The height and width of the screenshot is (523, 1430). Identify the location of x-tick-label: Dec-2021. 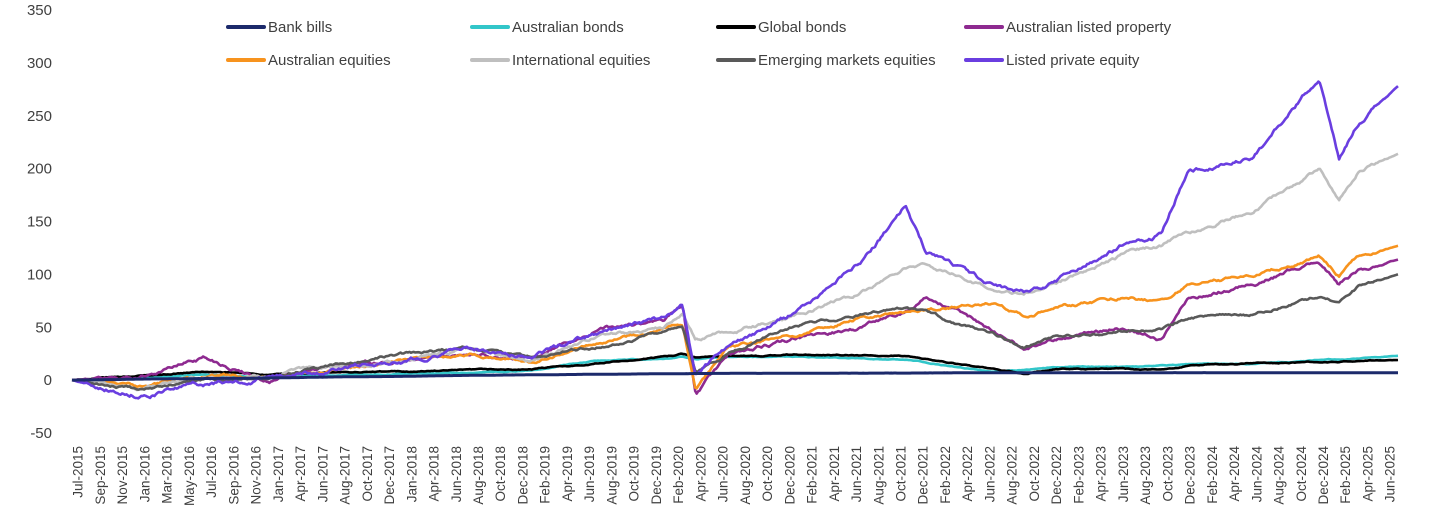
(923, 475).